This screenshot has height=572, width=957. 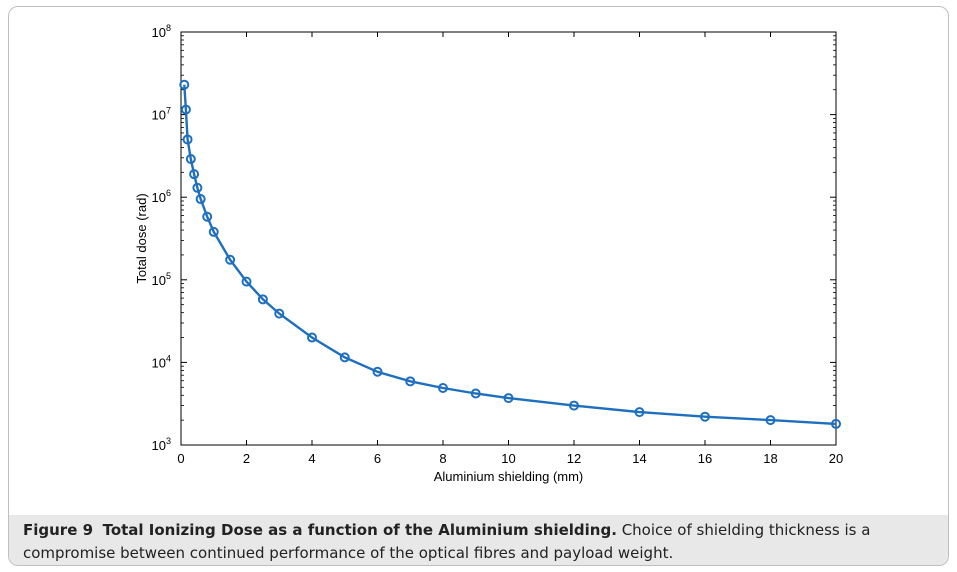 I want to click on x-tick-label: 8, so click(x=442, y=458).